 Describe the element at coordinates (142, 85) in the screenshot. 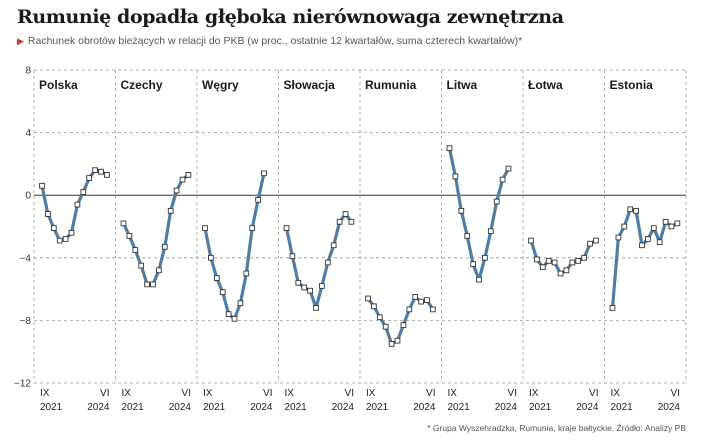

I see `panel-label-1: Czechy` at that location.